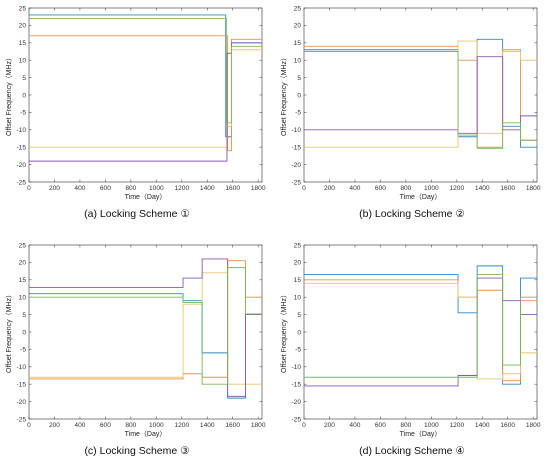 The height and width of the screenshot is (475, 550). I want to click on chart-caption: (c) Locking Scheme ③, so click(137, 451).